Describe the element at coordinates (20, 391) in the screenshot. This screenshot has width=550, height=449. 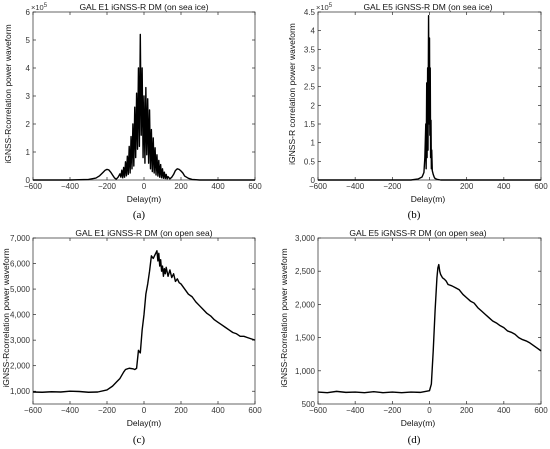
I see `y-tick-label-c: 1,000` at that location.